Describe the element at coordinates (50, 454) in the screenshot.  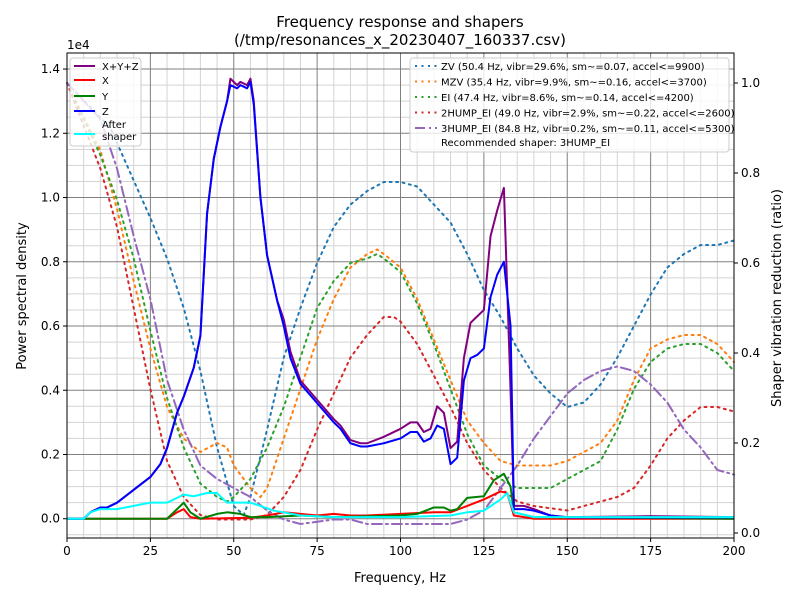
I see `y-tick-label: 0.2` at that location.